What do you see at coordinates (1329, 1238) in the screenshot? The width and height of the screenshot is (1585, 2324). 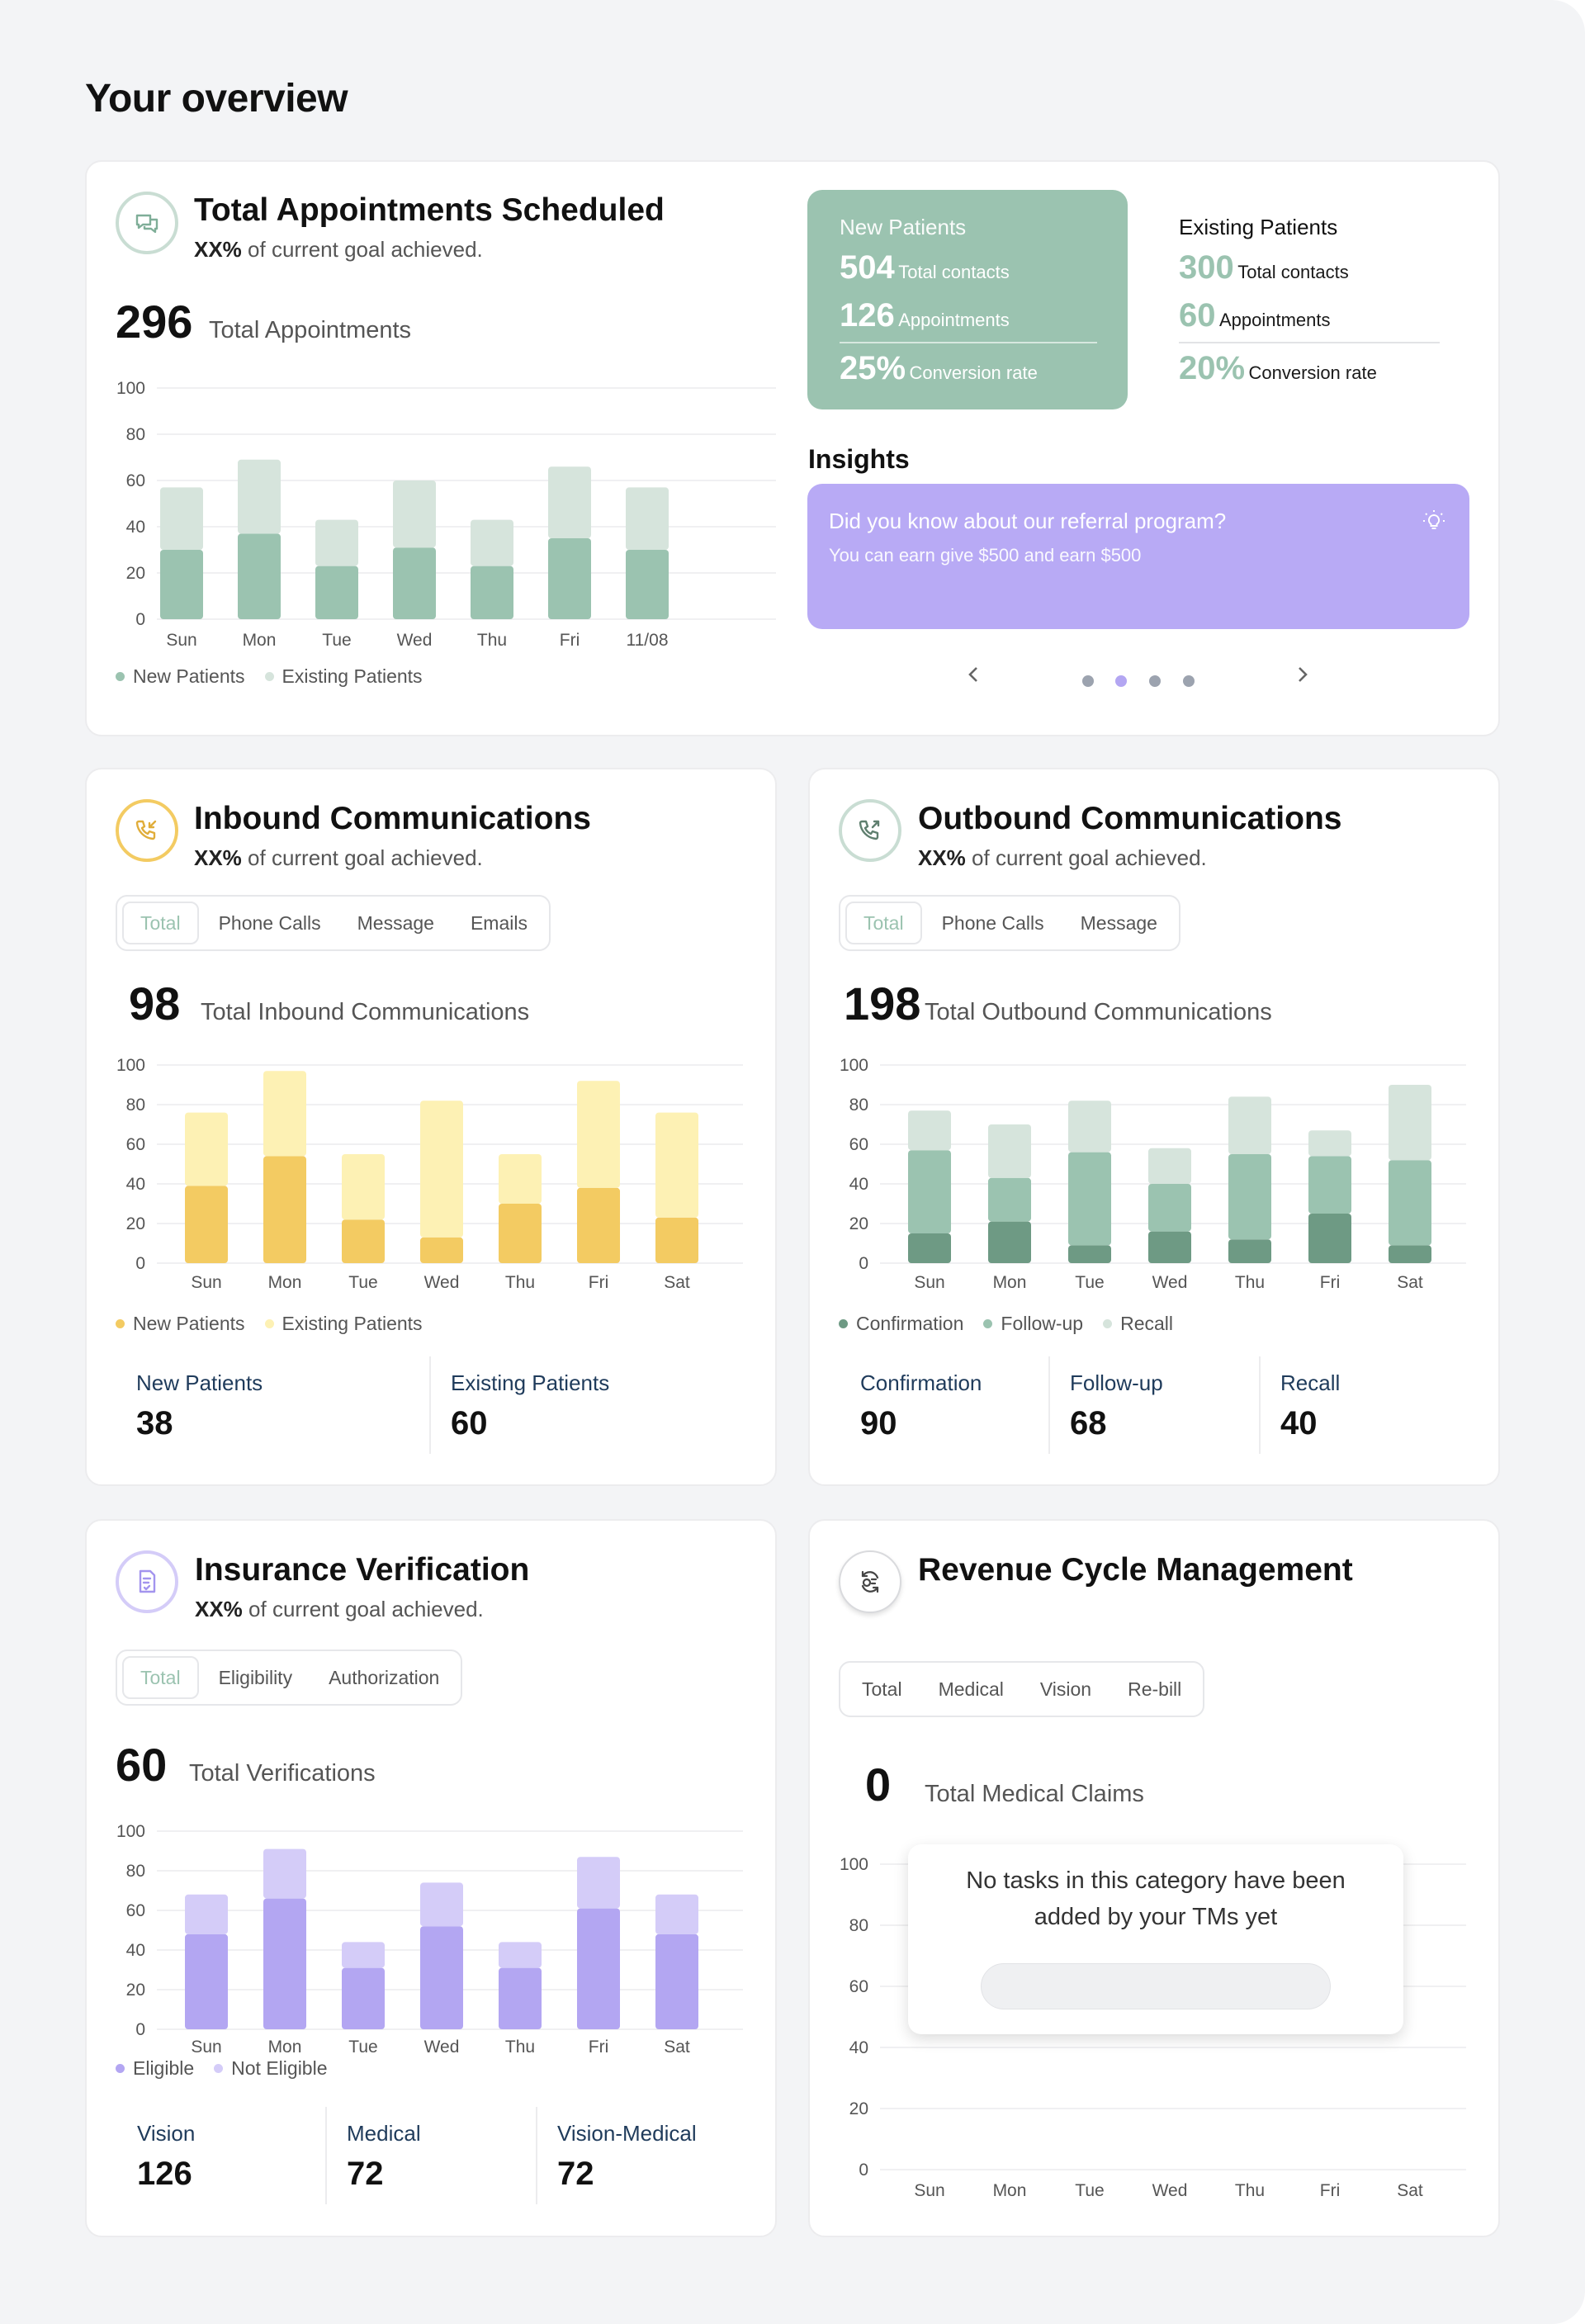 I see `bar-confirmation-fri` at bounding box center [1329, 1238].